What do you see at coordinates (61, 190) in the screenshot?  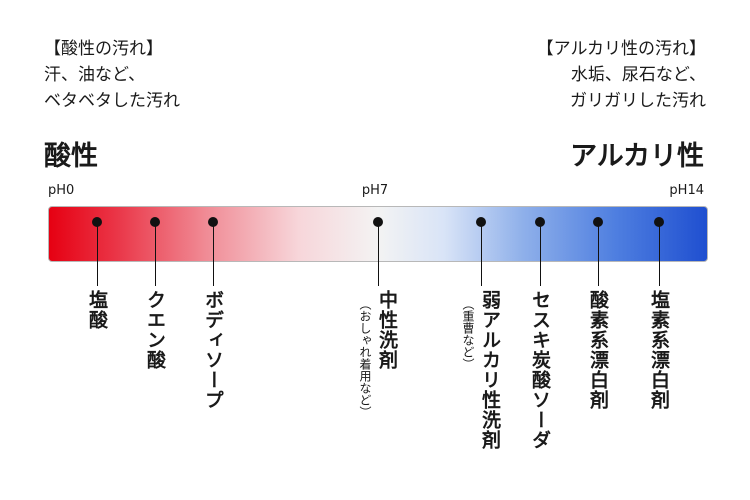 I see `ph-0-label: pH0` at bounding box center [61, 190].